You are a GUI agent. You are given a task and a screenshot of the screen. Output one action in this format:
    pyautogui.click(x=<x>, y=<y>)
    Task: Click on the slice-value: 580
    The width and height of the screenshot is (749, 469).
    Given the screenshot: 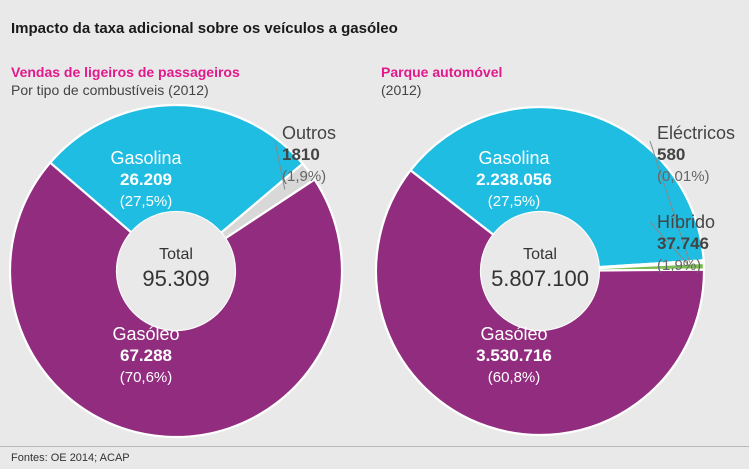 What is the action you would take?
    pyautogui.click(x=671, y=154)
    